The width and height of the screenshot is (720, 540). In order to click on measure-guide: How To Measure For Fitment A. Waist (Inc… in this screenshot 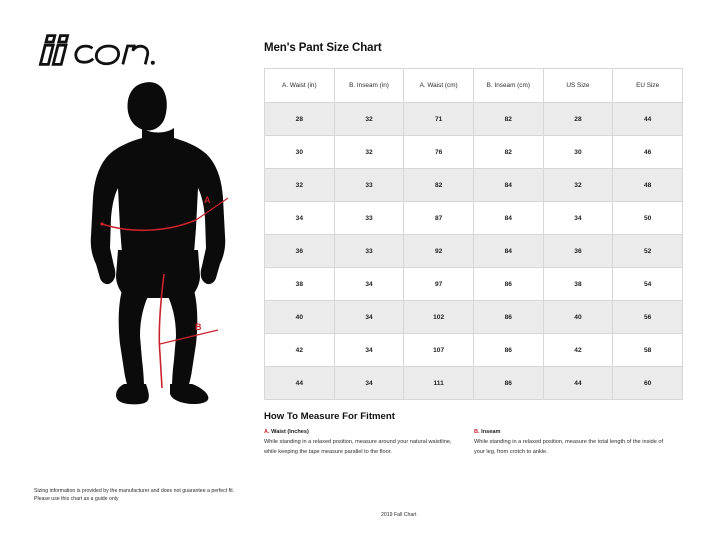, I will do `click(474, 434)`.